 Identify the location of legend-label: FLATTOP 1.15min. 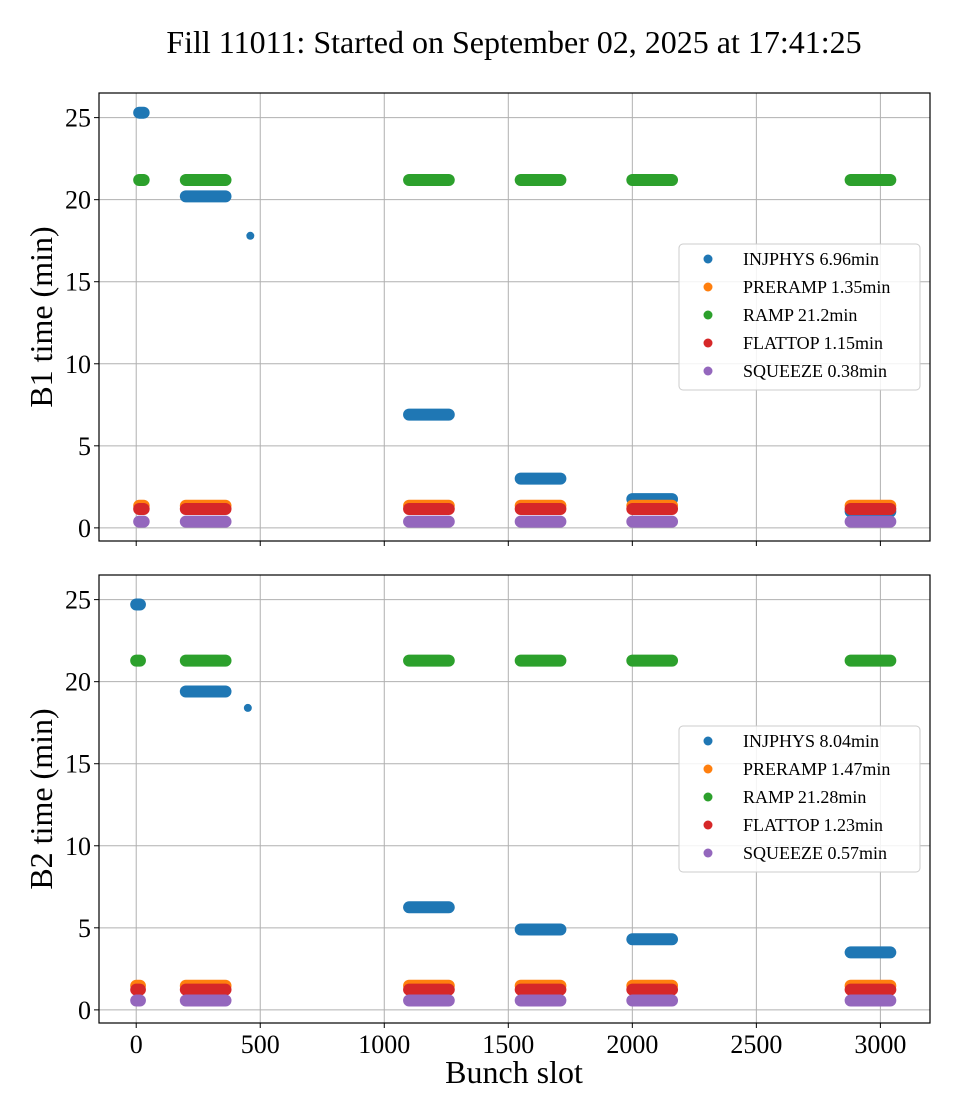
(813, 343).